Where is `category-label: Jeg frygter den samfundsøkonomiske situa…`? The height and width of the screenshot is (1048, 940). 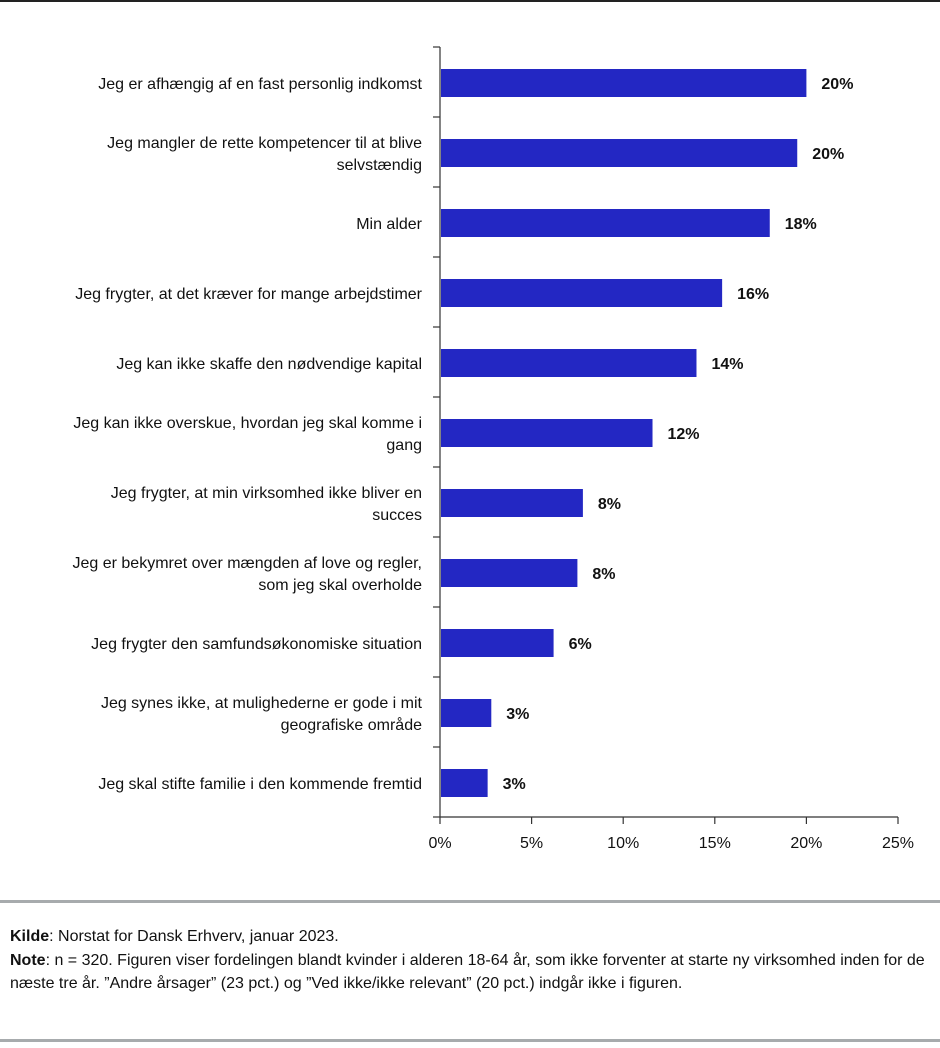
category-label: Jeg frygter den samfundsøkonomiske situa… is located at coordinates (256, 644).